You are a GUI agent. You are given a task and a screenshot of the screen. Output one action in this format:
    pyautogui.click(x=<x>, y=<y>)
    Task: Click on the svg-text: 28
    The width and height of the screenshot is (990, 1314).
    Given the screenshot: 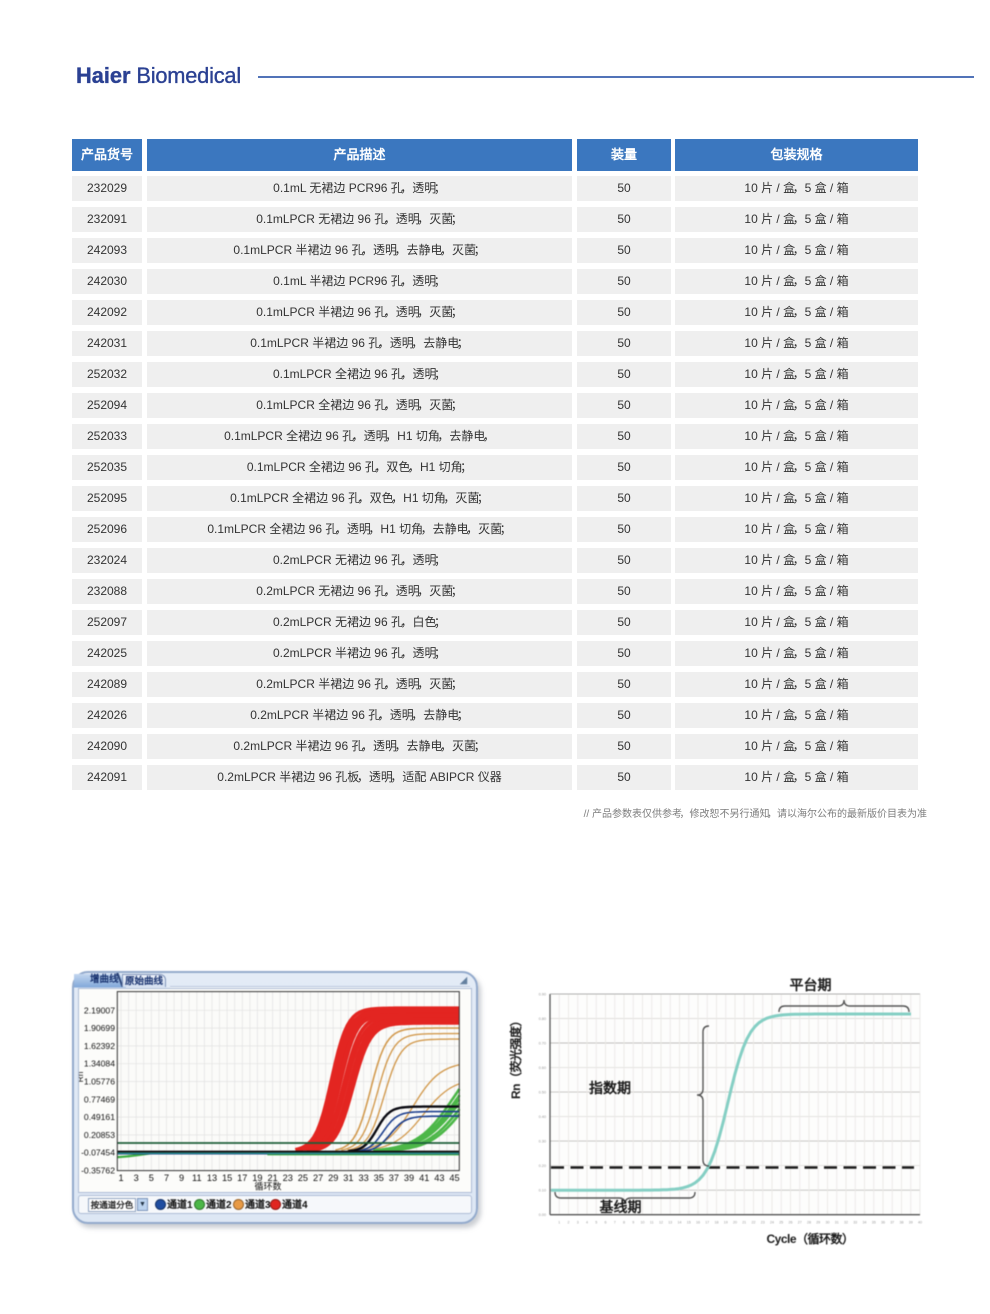 What is the action you would take?
    pyautogui.click(x=809, y=1223)
    